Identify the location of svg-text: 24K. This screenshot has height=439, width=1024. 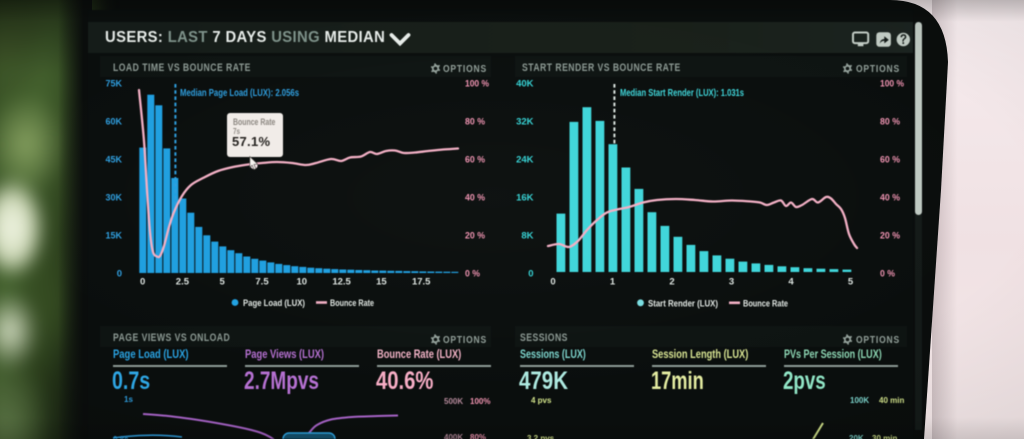
(525, 160).